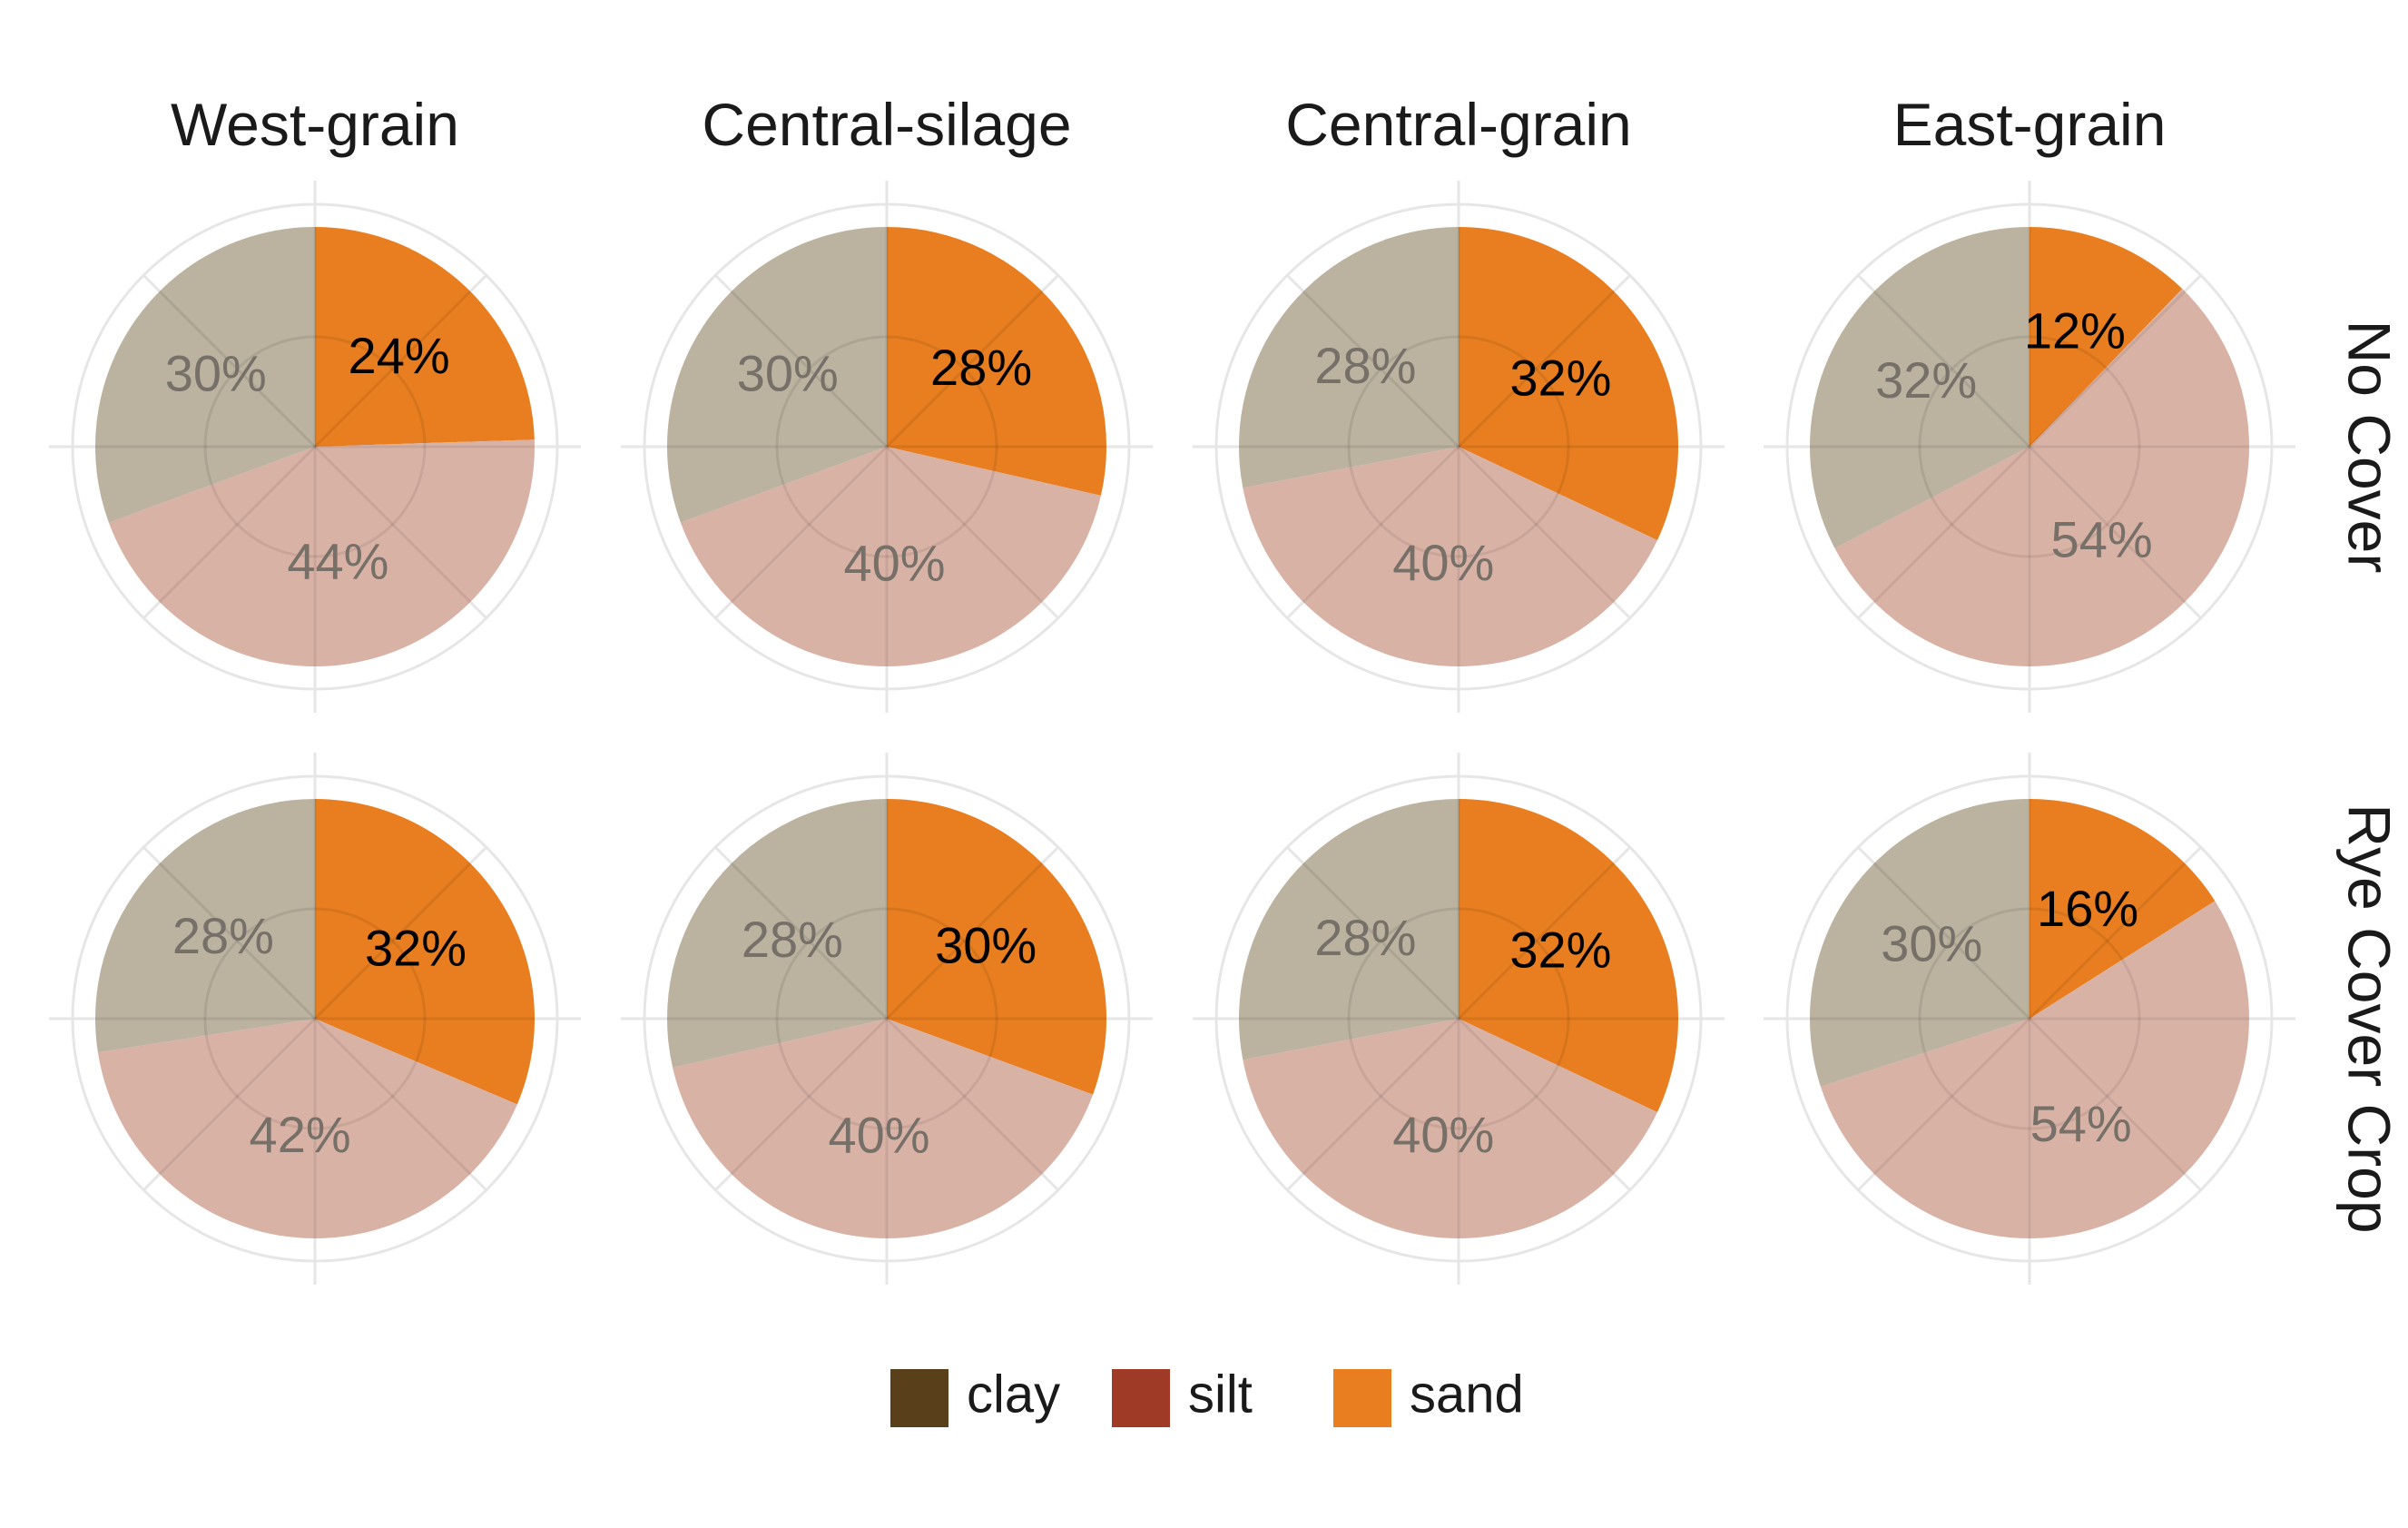 The height and width of the screenshot is (1528, 2408). Describe the element at coordinates (300, 1134) in the screenshot. I see `label-silt: 42%` at that location.